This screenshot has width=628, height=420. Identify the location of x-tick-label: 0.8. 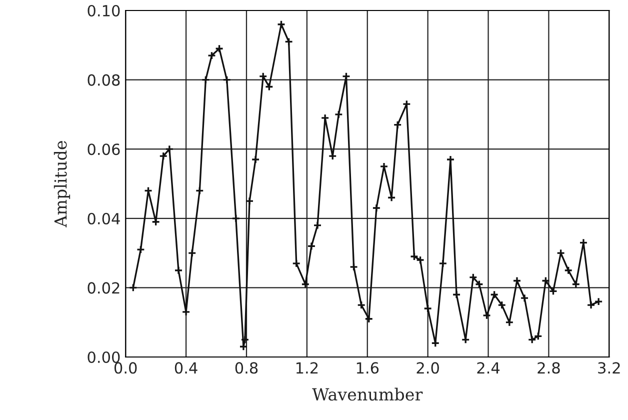
(246, 368).